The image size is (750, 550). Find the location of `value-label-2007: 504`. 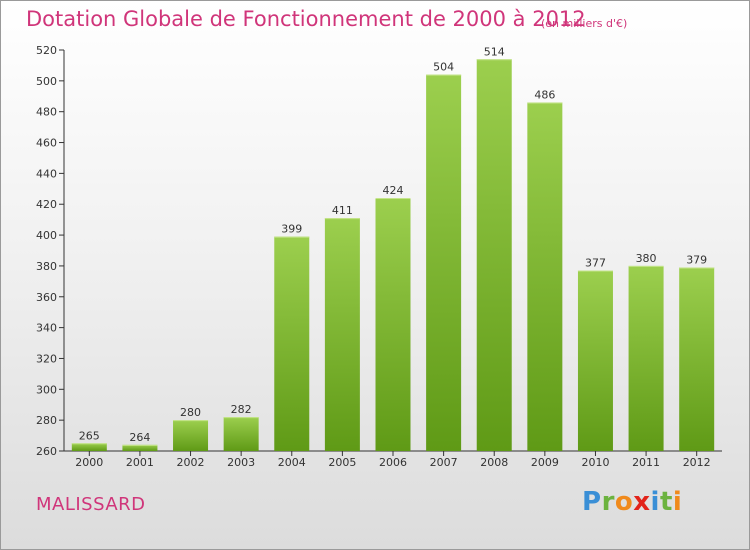

value-label-2007: 504 is located at coordinates (443, 67).